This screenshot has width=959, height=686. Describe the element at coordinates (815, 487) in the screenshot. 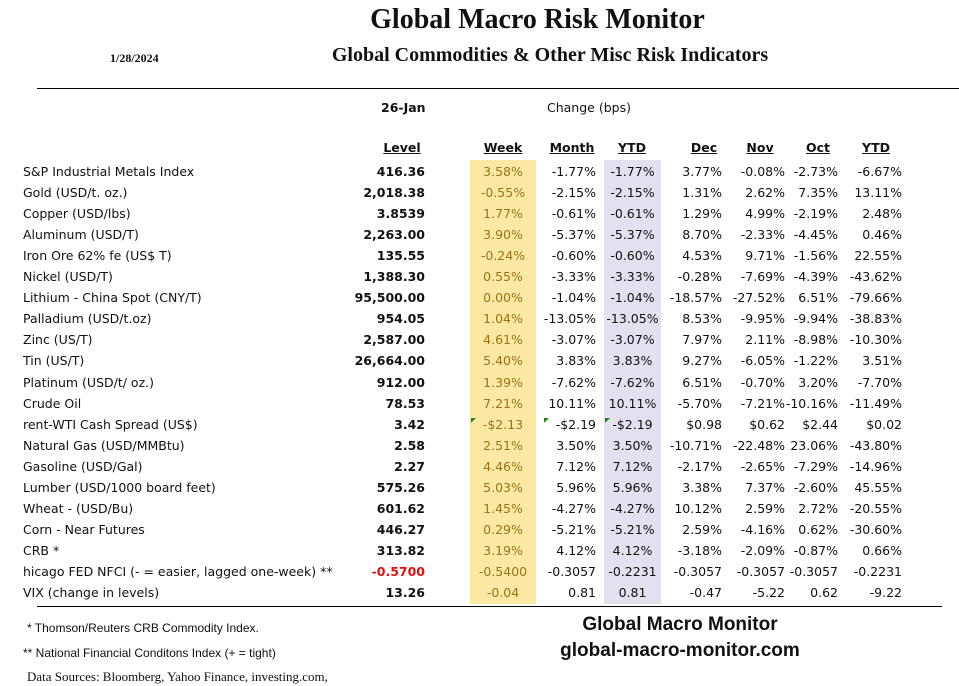

I see `cell-oct: -2.60%` at that location.